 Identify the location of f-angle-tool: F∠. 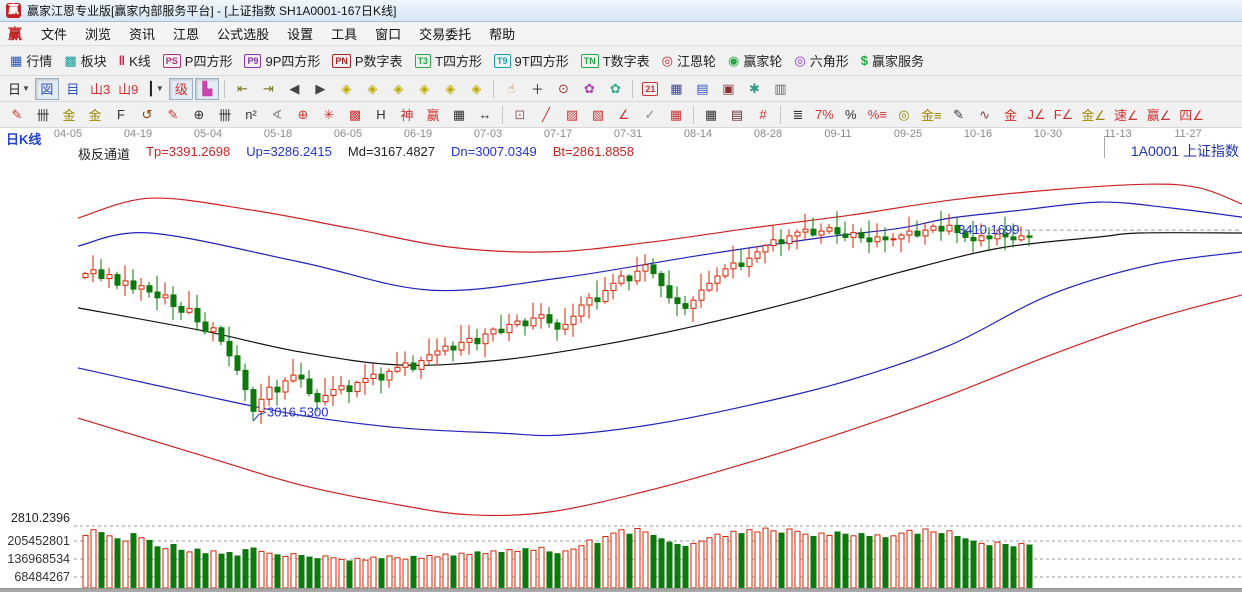
(1064, 115).